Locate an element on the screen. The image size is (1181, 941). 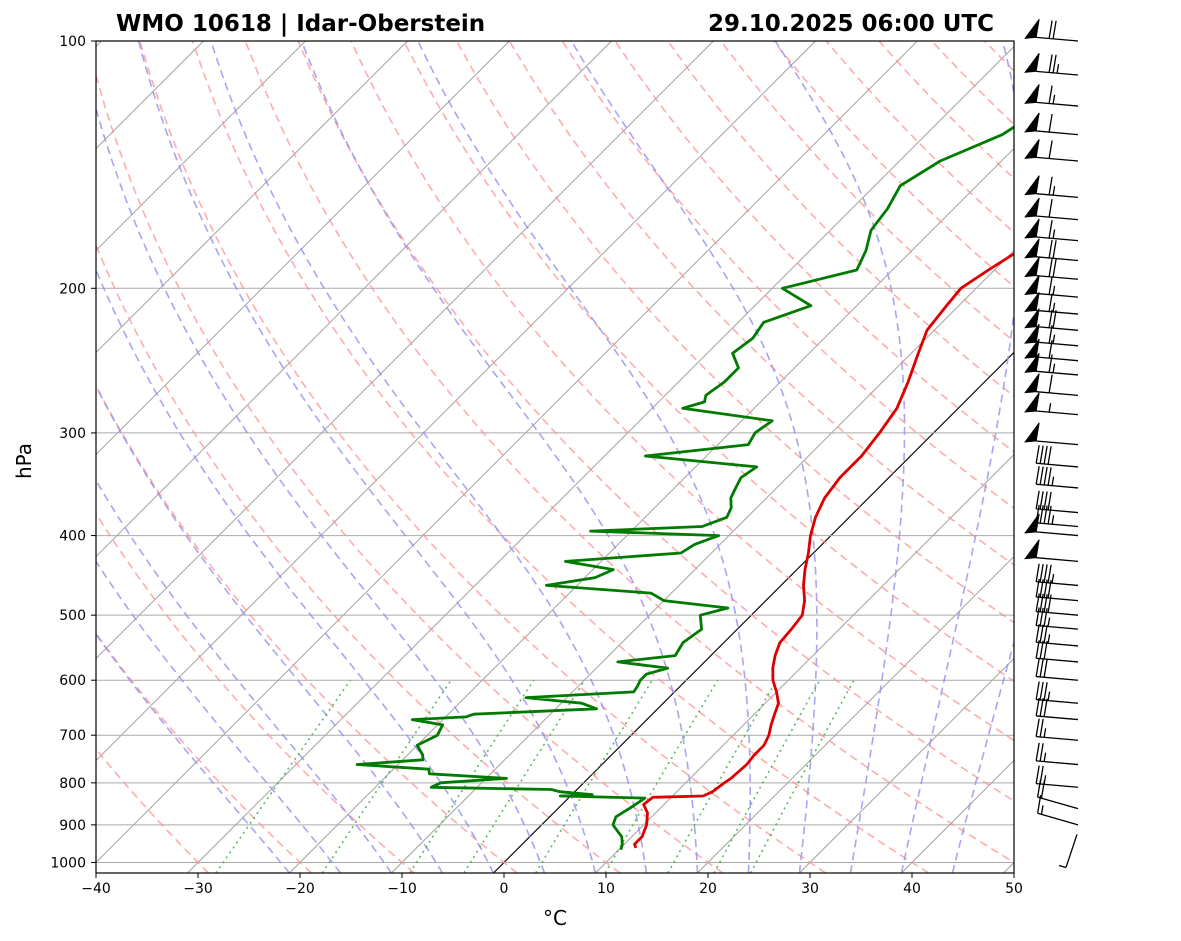
x-axis-label: °C is located at coordinates (555, 918).